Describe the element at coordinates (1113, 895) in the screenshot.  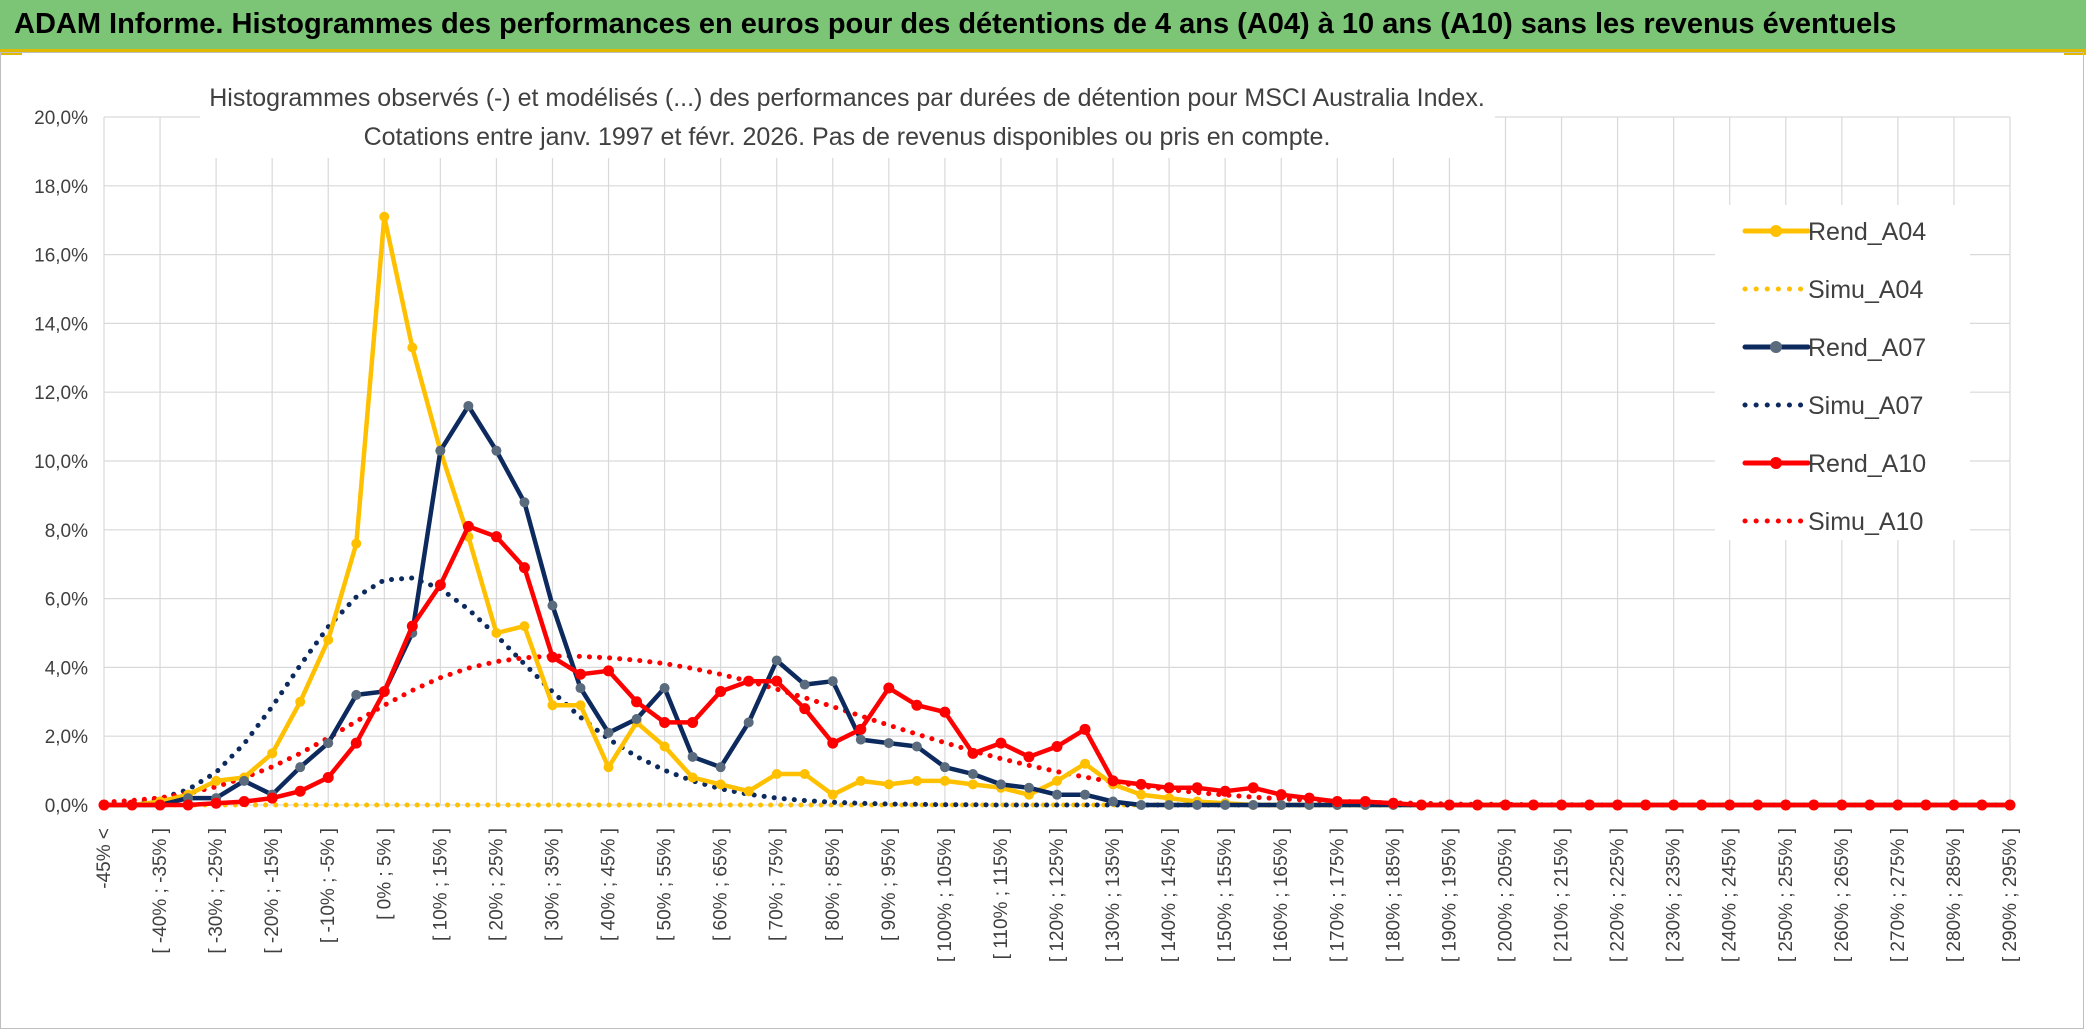
I see `x-tick-label: [ 130% ; 135% ]` at that location.